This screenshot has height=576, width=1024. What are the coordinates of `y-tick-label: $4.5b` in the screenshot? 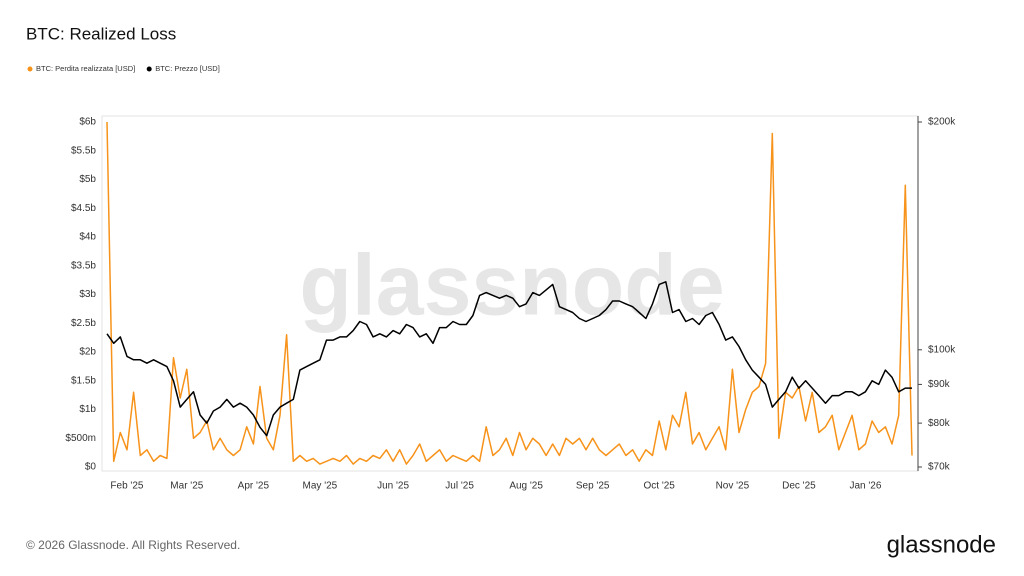 It's located at (83, 208).